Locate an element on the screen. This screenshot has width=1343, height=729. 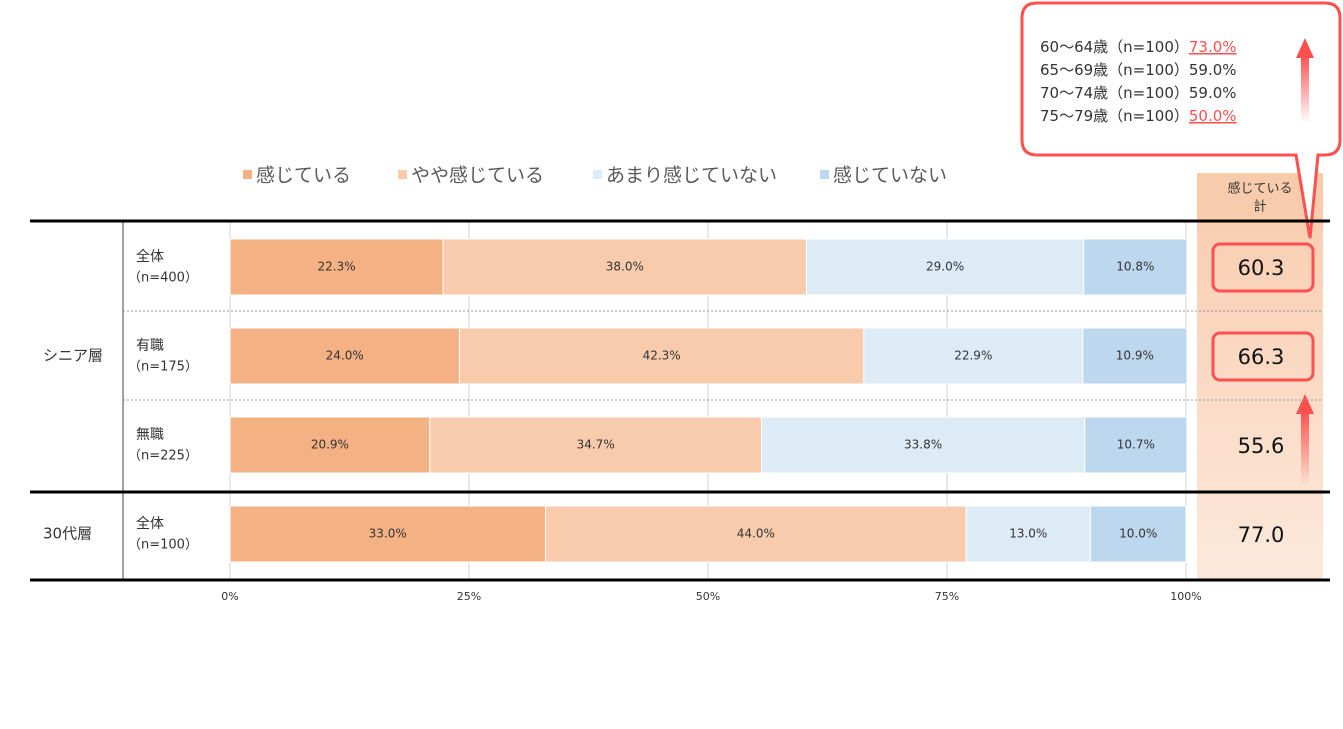
data-label: 33.0% is located at coordinates (388, 534).